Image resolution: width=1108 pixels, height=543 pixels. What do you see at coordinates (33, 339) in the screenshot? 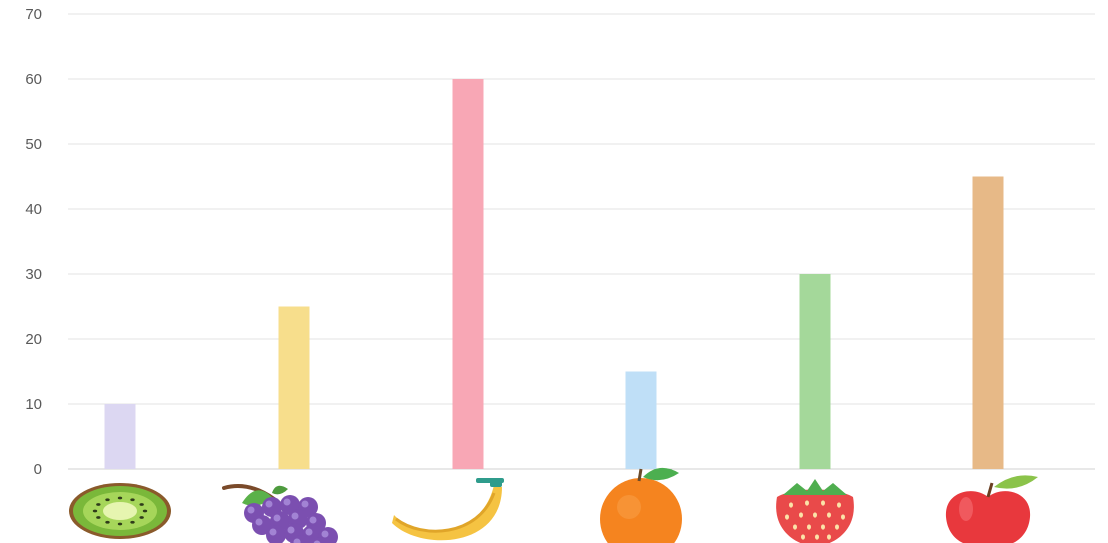
I see `y-tick-label: 20` at bounding box center [33, 339].